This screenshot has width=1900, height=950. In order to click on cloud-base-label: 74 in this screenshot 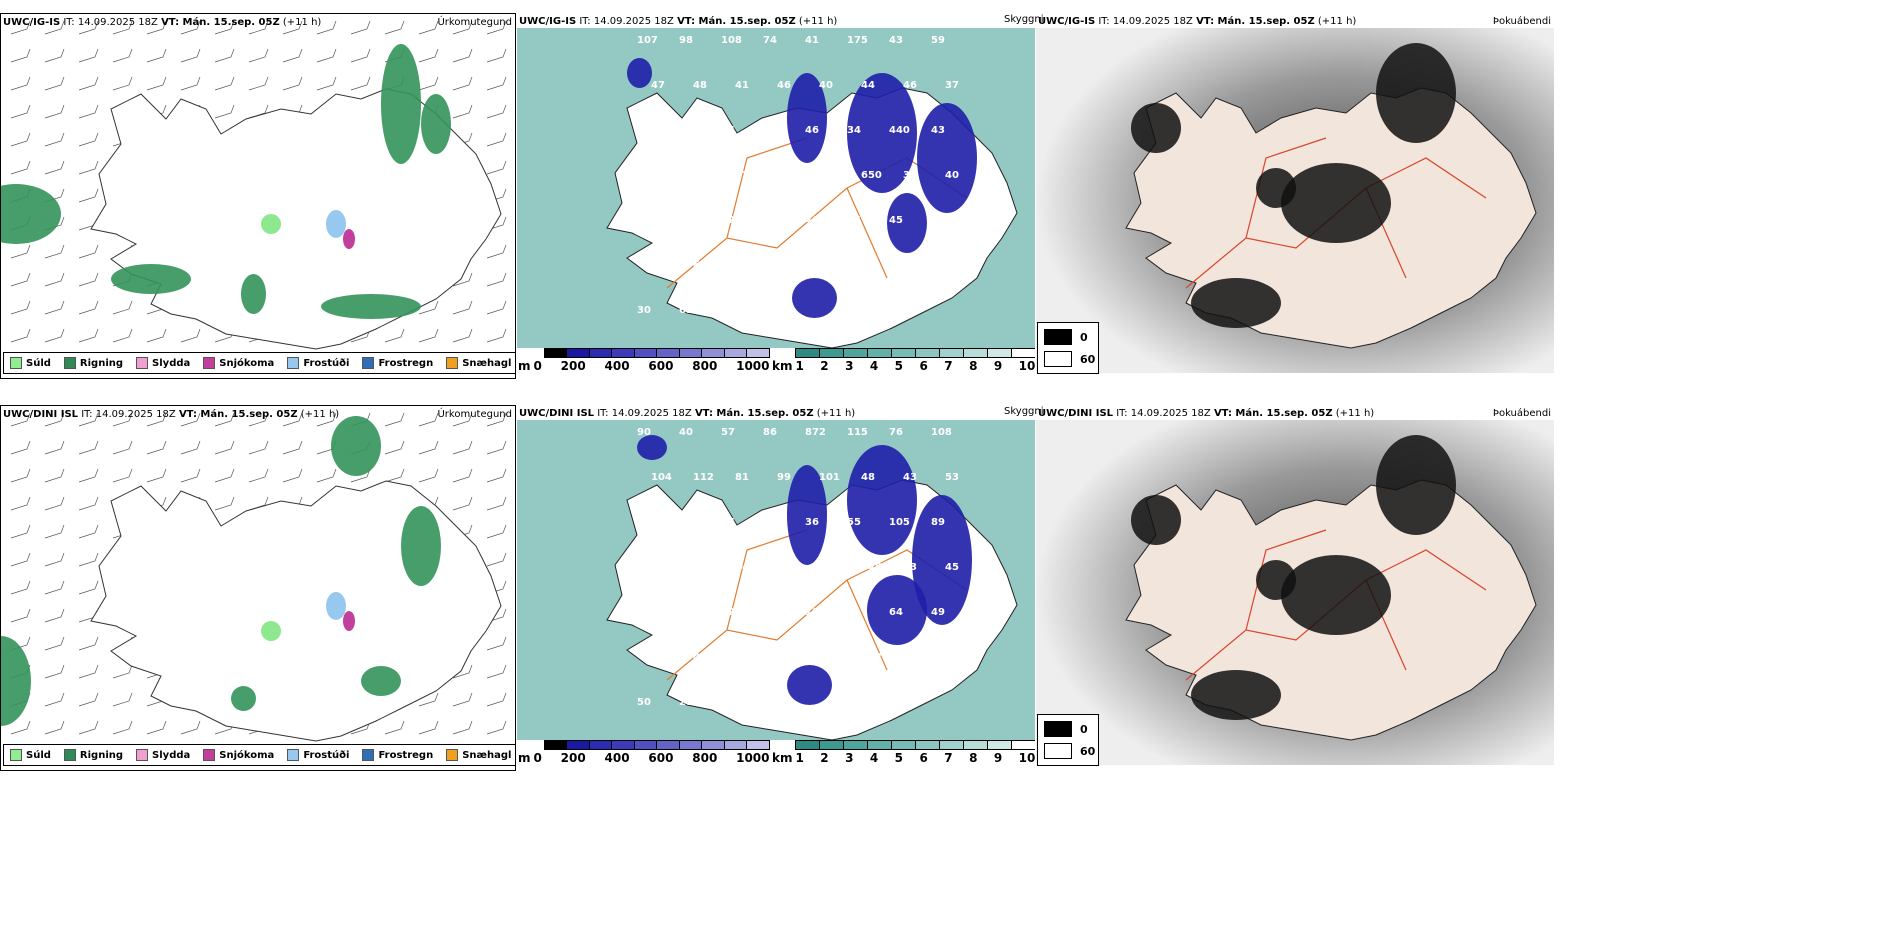, I will do `click(770, 40)`.